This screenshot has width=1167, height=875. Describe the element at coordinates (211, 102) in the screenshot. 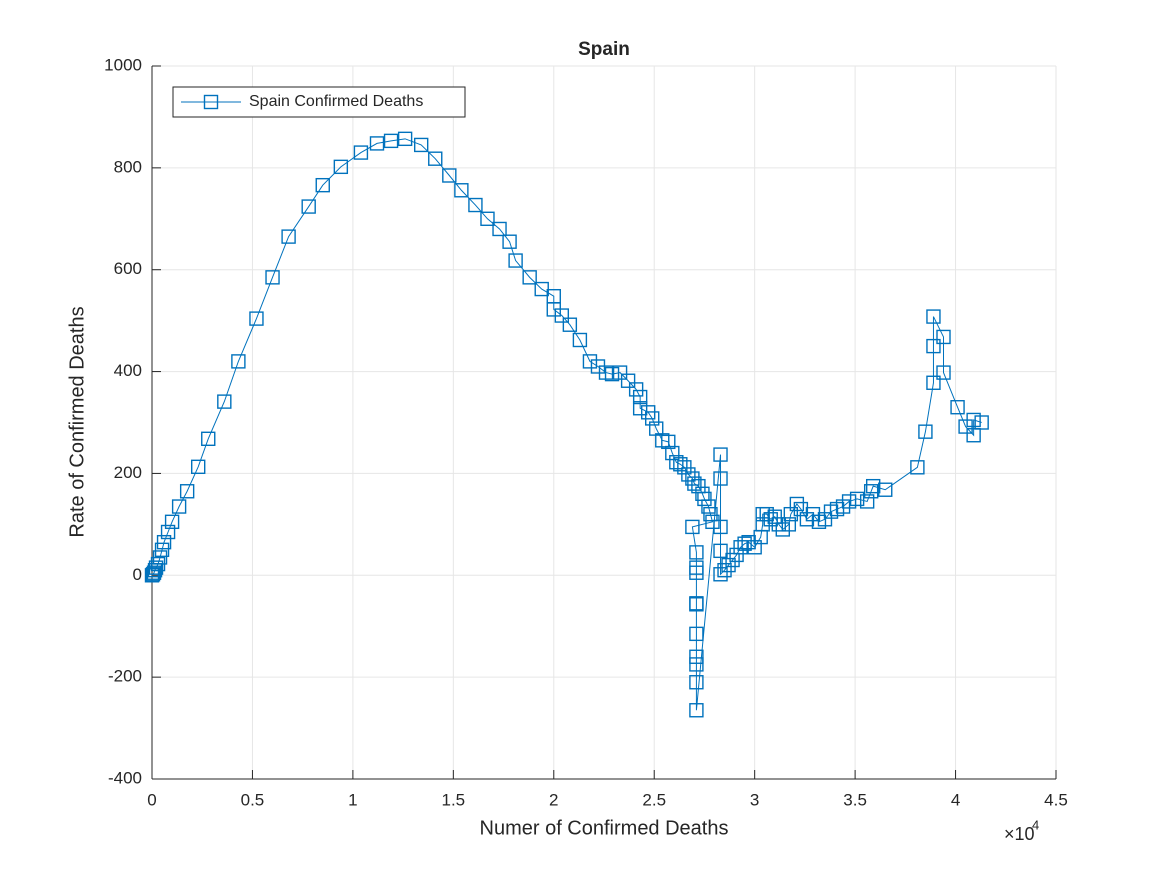

I see `legend-marker` at that location.